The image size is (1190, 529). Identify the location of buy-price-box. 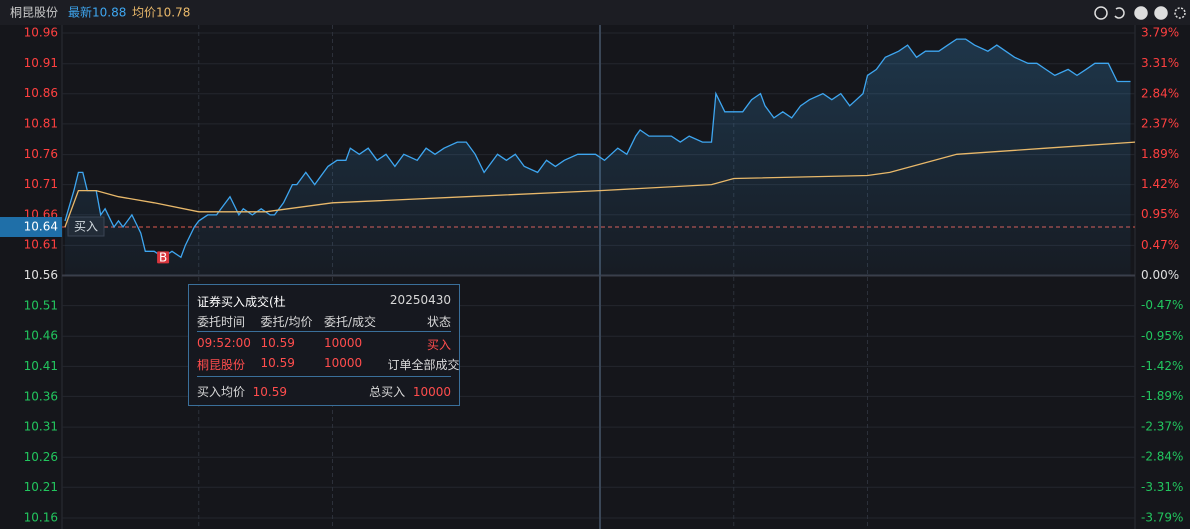
(31, 227).